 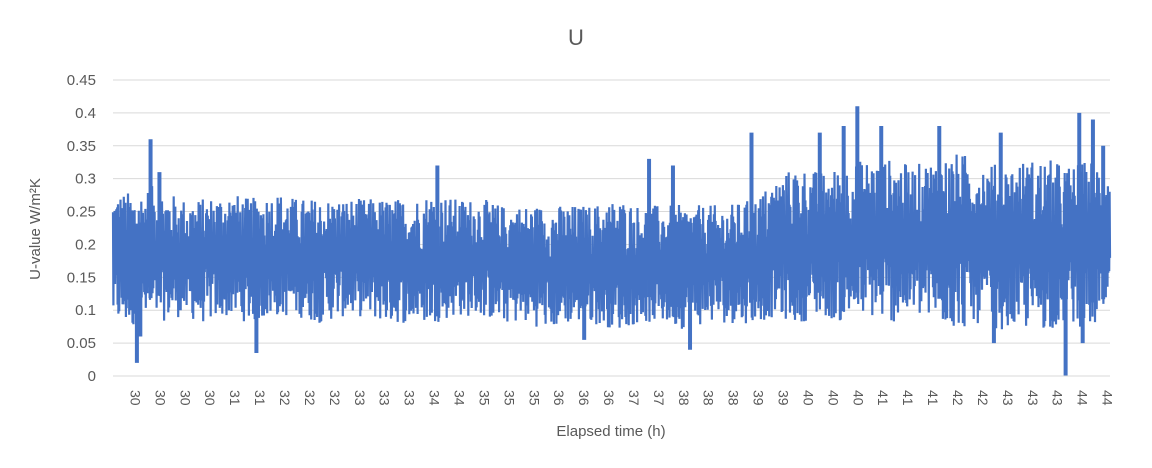 What do you see at coordinates (85, 244) in the screenshot?
I see `y-tick-label: 0.2` at bounding box center [85, 244].